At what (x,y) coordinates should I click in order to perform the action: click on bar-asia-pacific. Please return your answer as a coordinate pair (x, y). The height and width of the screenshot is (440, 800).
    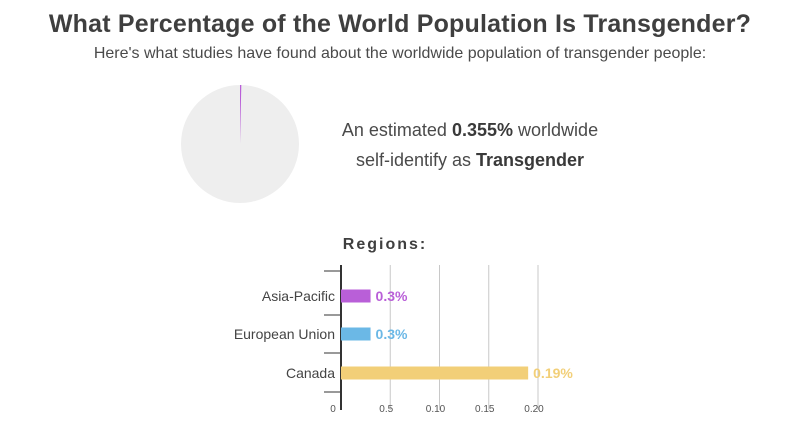
    Looking at the image, I should click on (356, 296).